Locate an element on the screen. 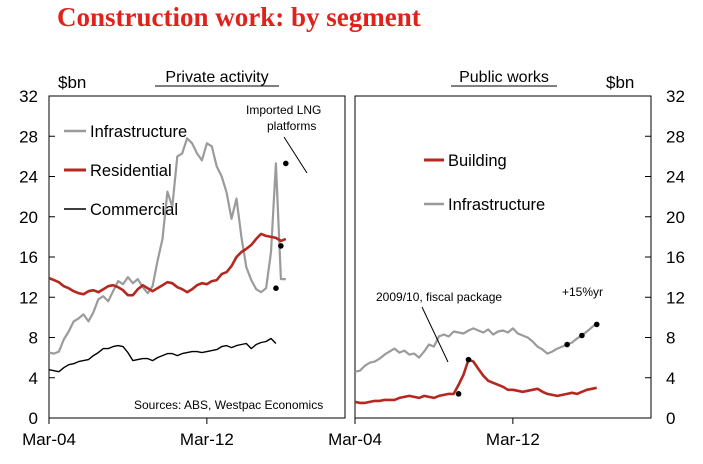  y-tick-label-left: 20 is located at coordinates (28, 217).